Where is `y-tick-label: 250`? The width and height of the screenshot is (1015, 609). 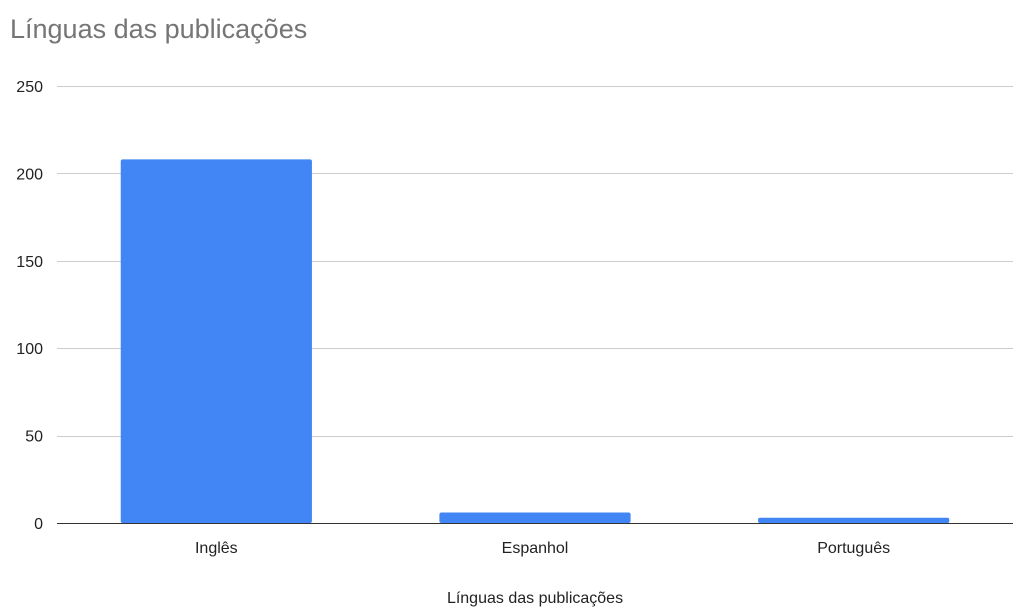
y-tick-label: 250 is located at coordinates (29, 87).